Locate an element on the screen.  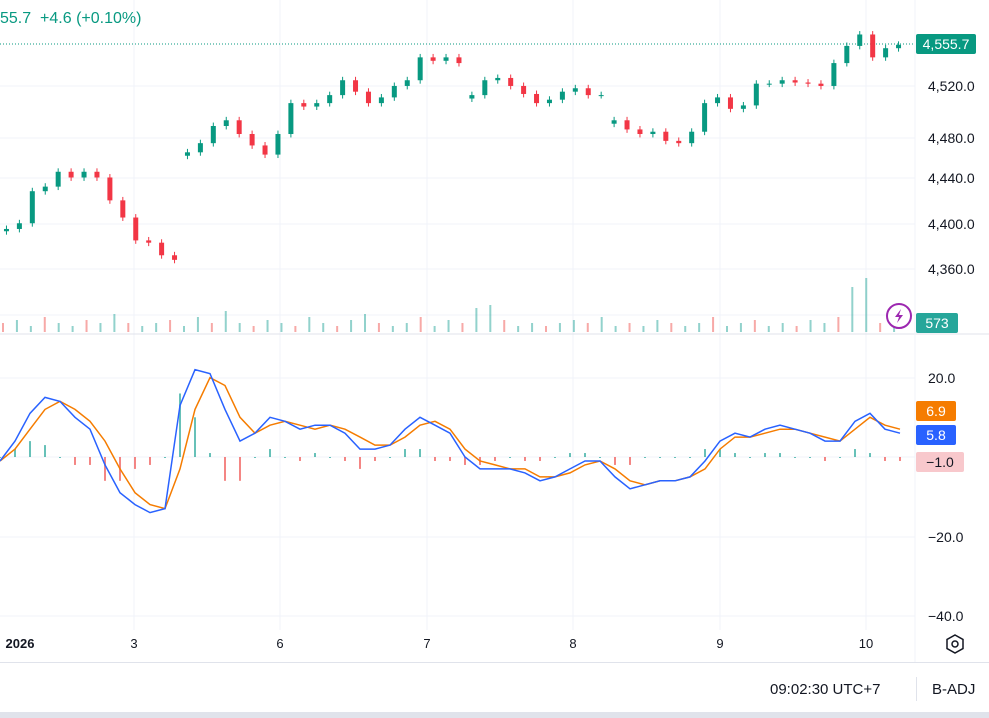
macd-tick: −20.0 is located at coordinates (946, 537).